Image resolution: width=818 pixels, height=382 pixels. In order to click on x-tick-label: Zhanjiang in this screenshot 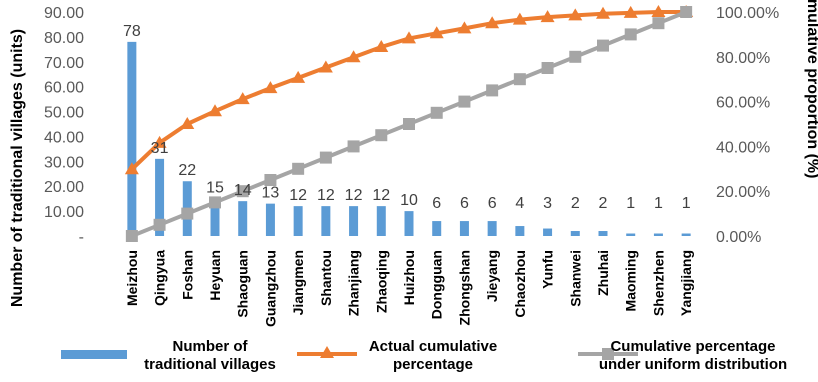, I will do `click(354, 283)`.